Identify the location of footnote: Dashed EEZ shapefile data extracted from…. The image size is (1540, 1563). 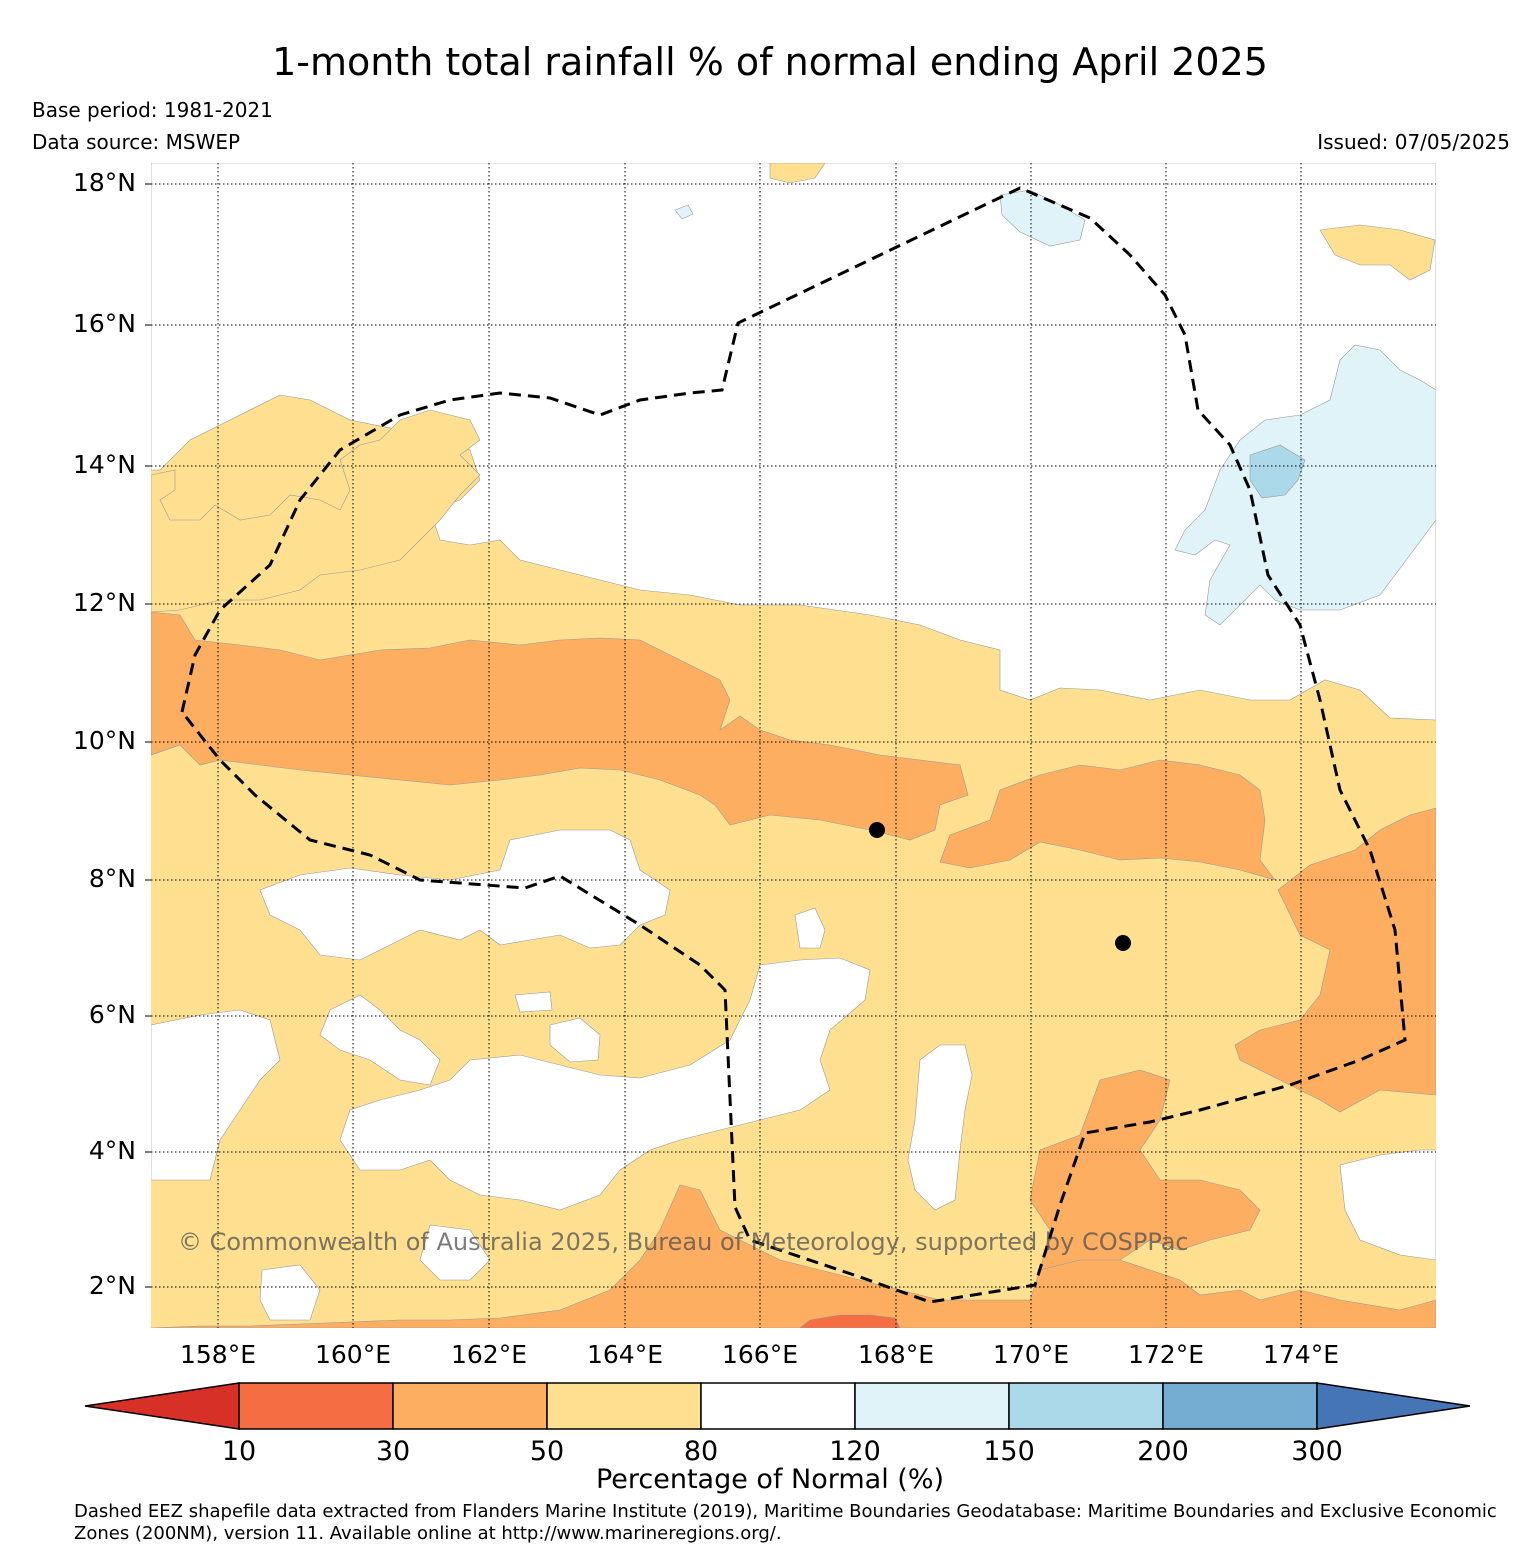
(785, 1522).